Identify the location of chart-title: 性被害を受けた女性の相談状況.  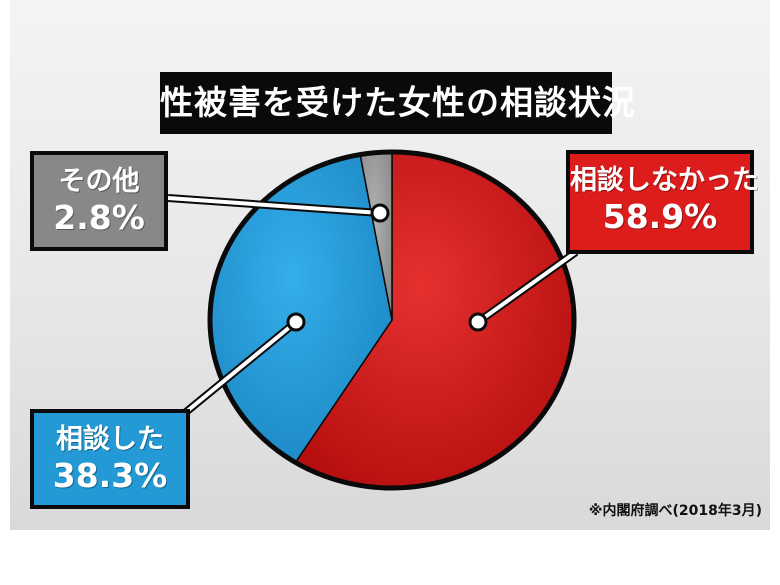
(397, 103).